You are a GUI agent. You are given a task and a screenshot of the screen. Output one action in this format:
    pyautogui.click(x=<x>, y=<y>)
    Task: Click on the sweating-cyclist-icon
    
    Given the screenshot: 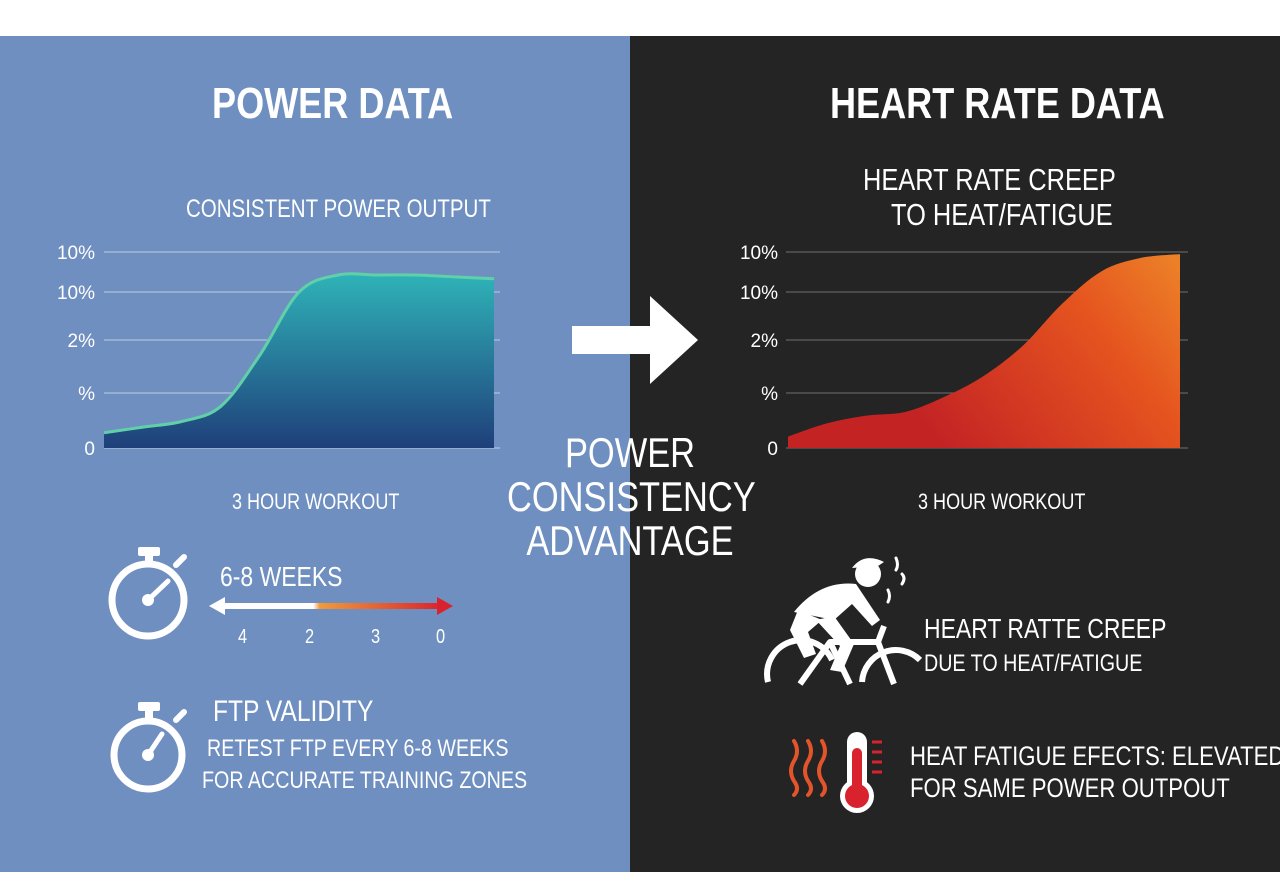 What is the action you would take?
    pyautogui.click(x=843, y=621)
    